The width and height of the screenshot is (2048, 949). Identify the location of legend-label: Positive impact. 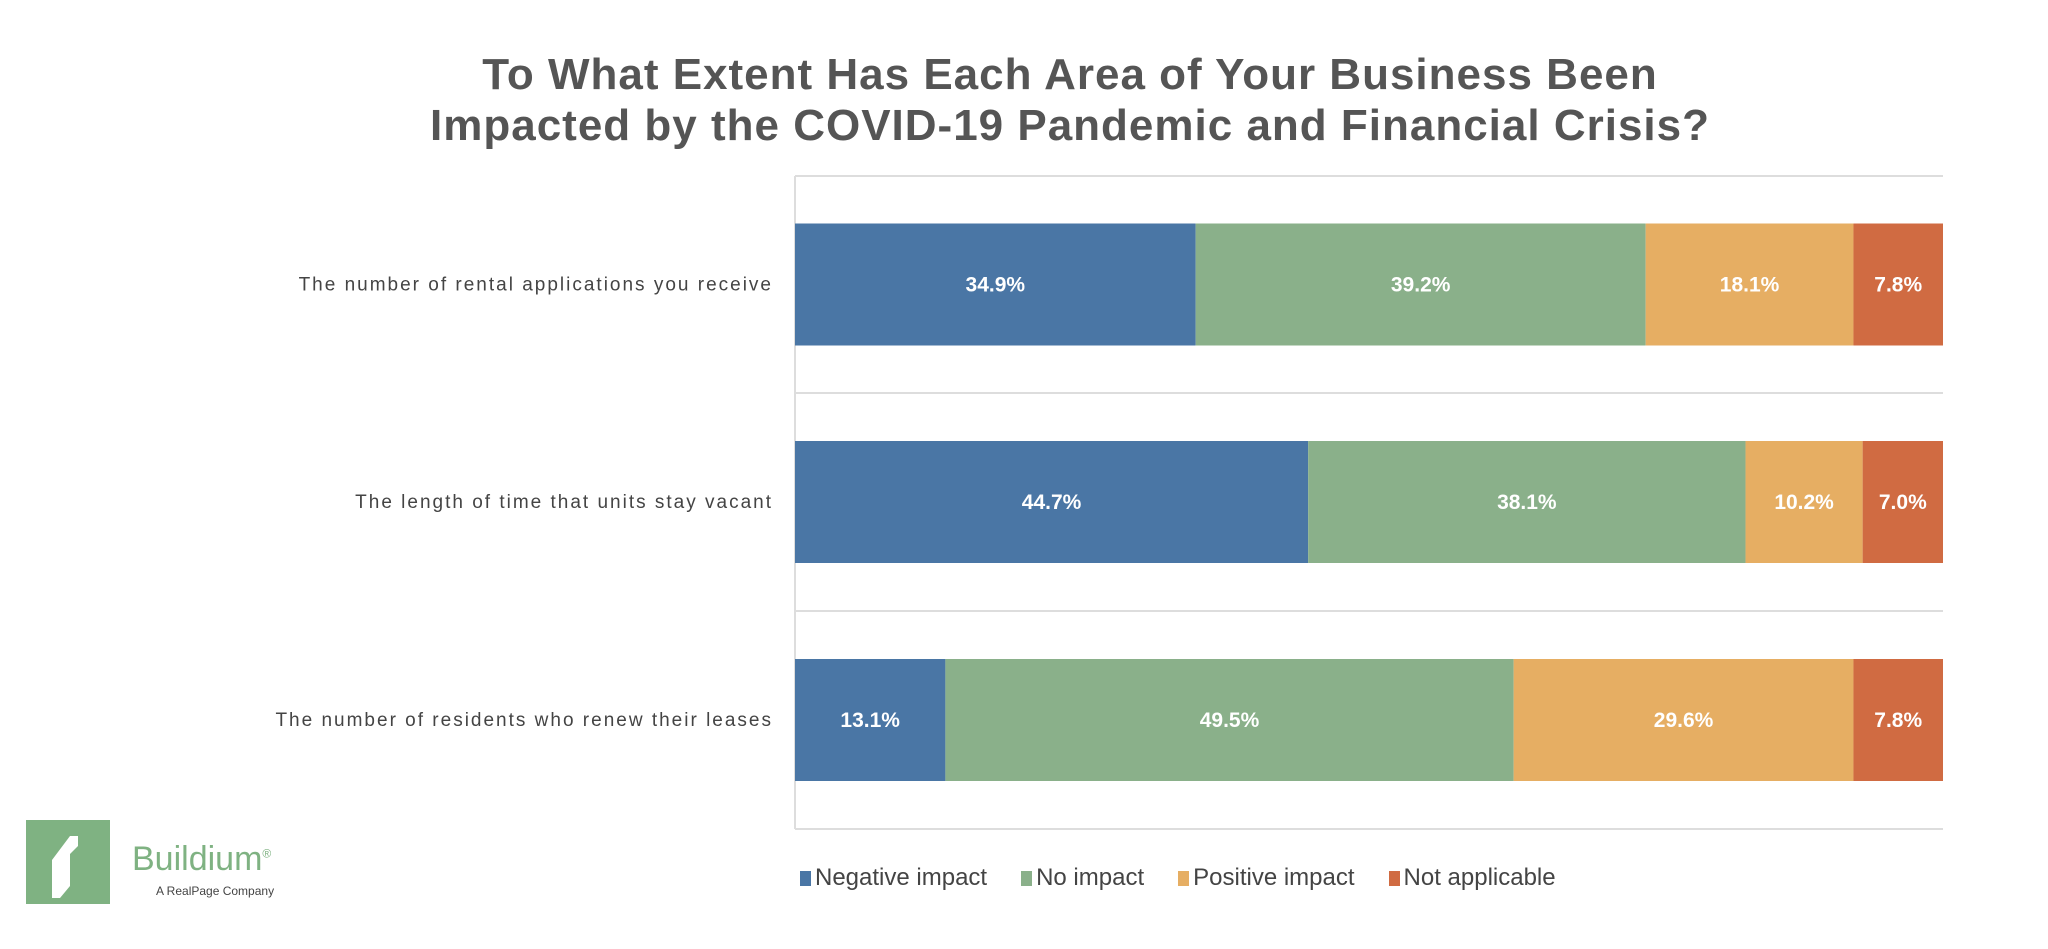
(1274, 877).